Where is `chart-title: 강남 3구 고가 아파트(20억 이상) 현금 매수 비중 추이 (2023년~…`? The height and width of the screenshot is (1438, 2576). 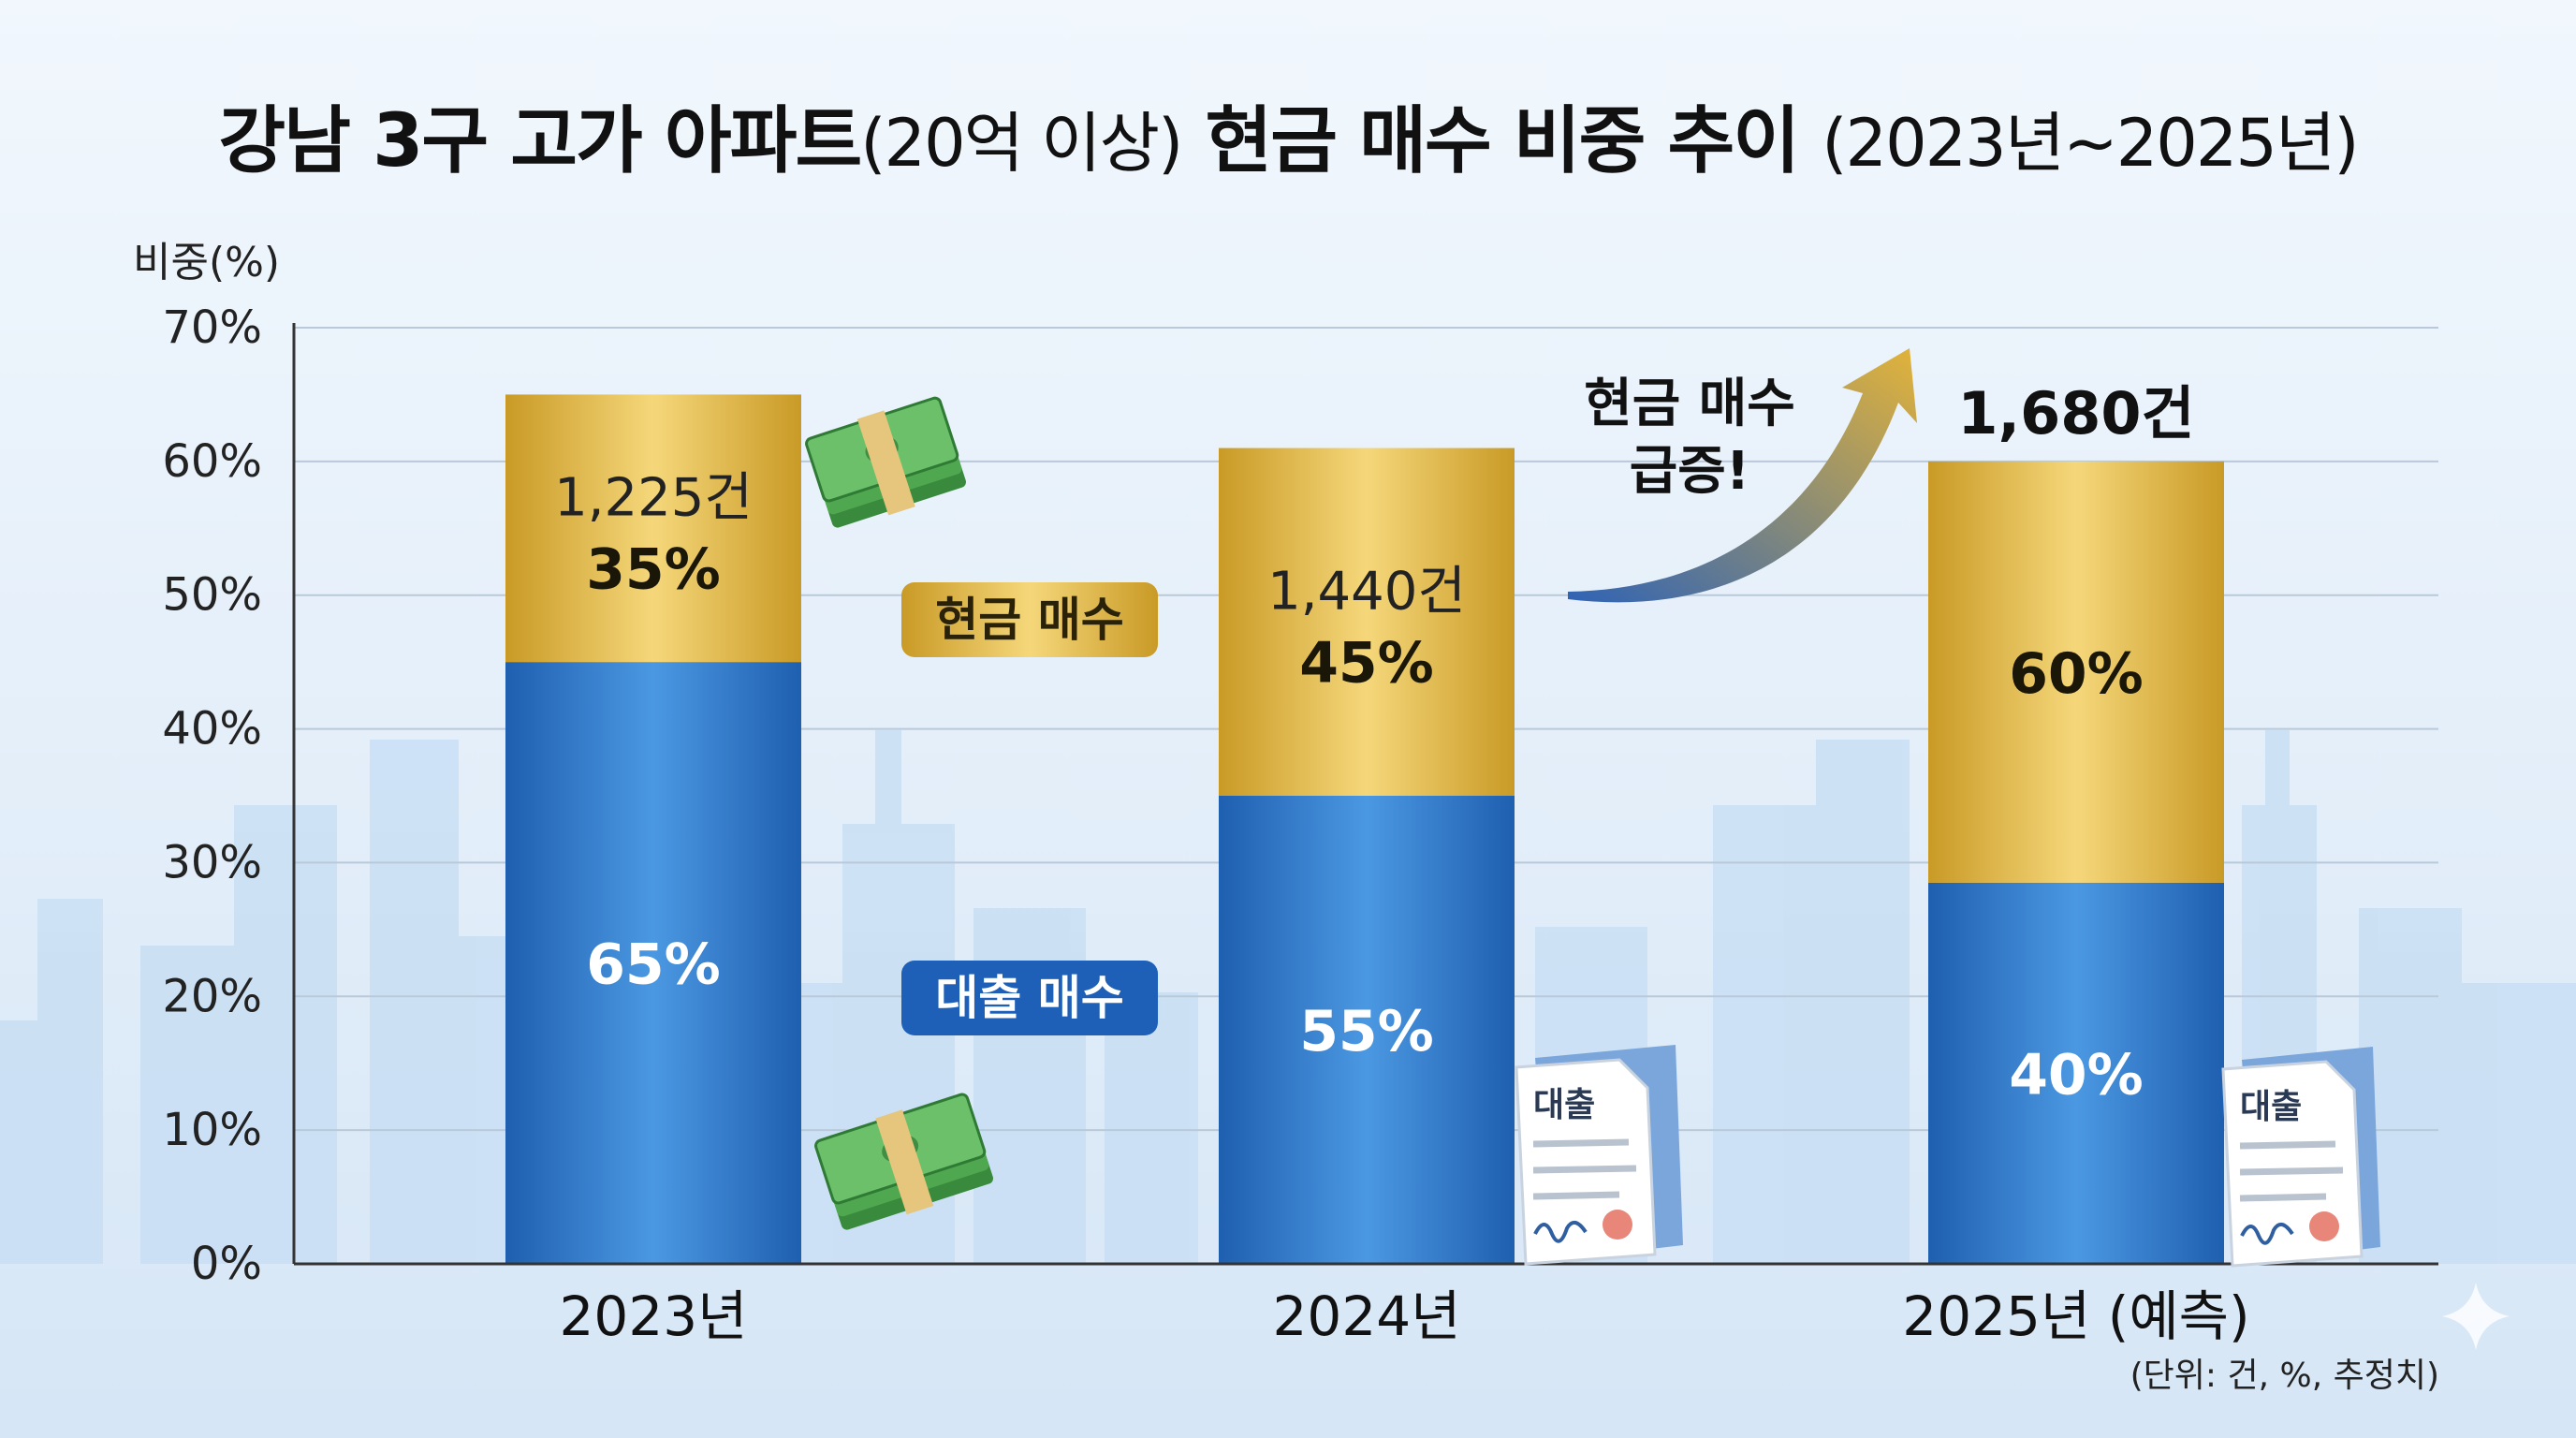
chart-title: 강남 3구 고가 아파트(20억 이상) 현금 매수 비중 추이 (2023년~… is located at coordinates (1288, 134).